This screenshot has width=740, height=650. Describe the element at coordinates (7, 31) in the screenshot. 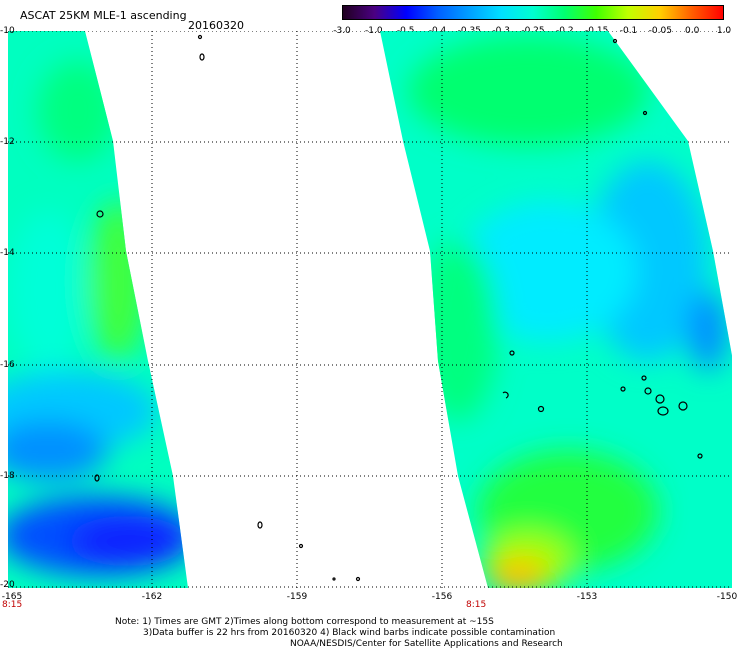

I see `lat-label: -10` at that location.